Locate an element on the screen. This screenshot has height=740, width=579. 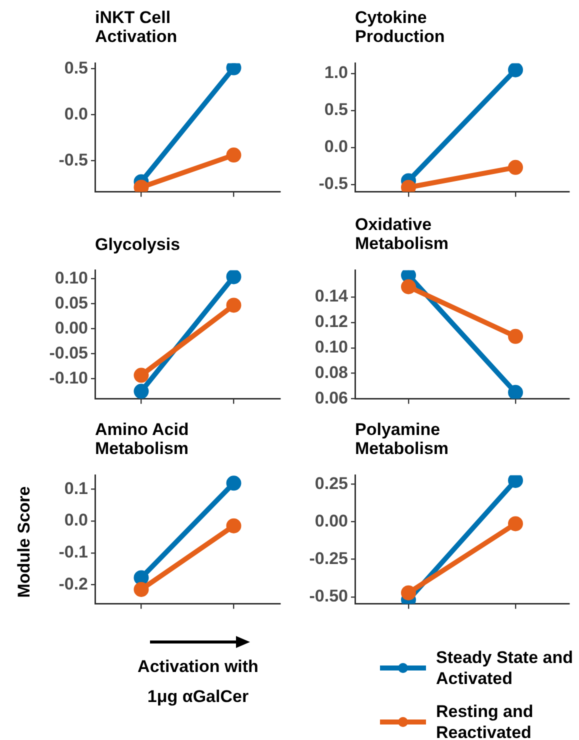
y-tick-label: 0.12 is located at coordinates (331, 322).